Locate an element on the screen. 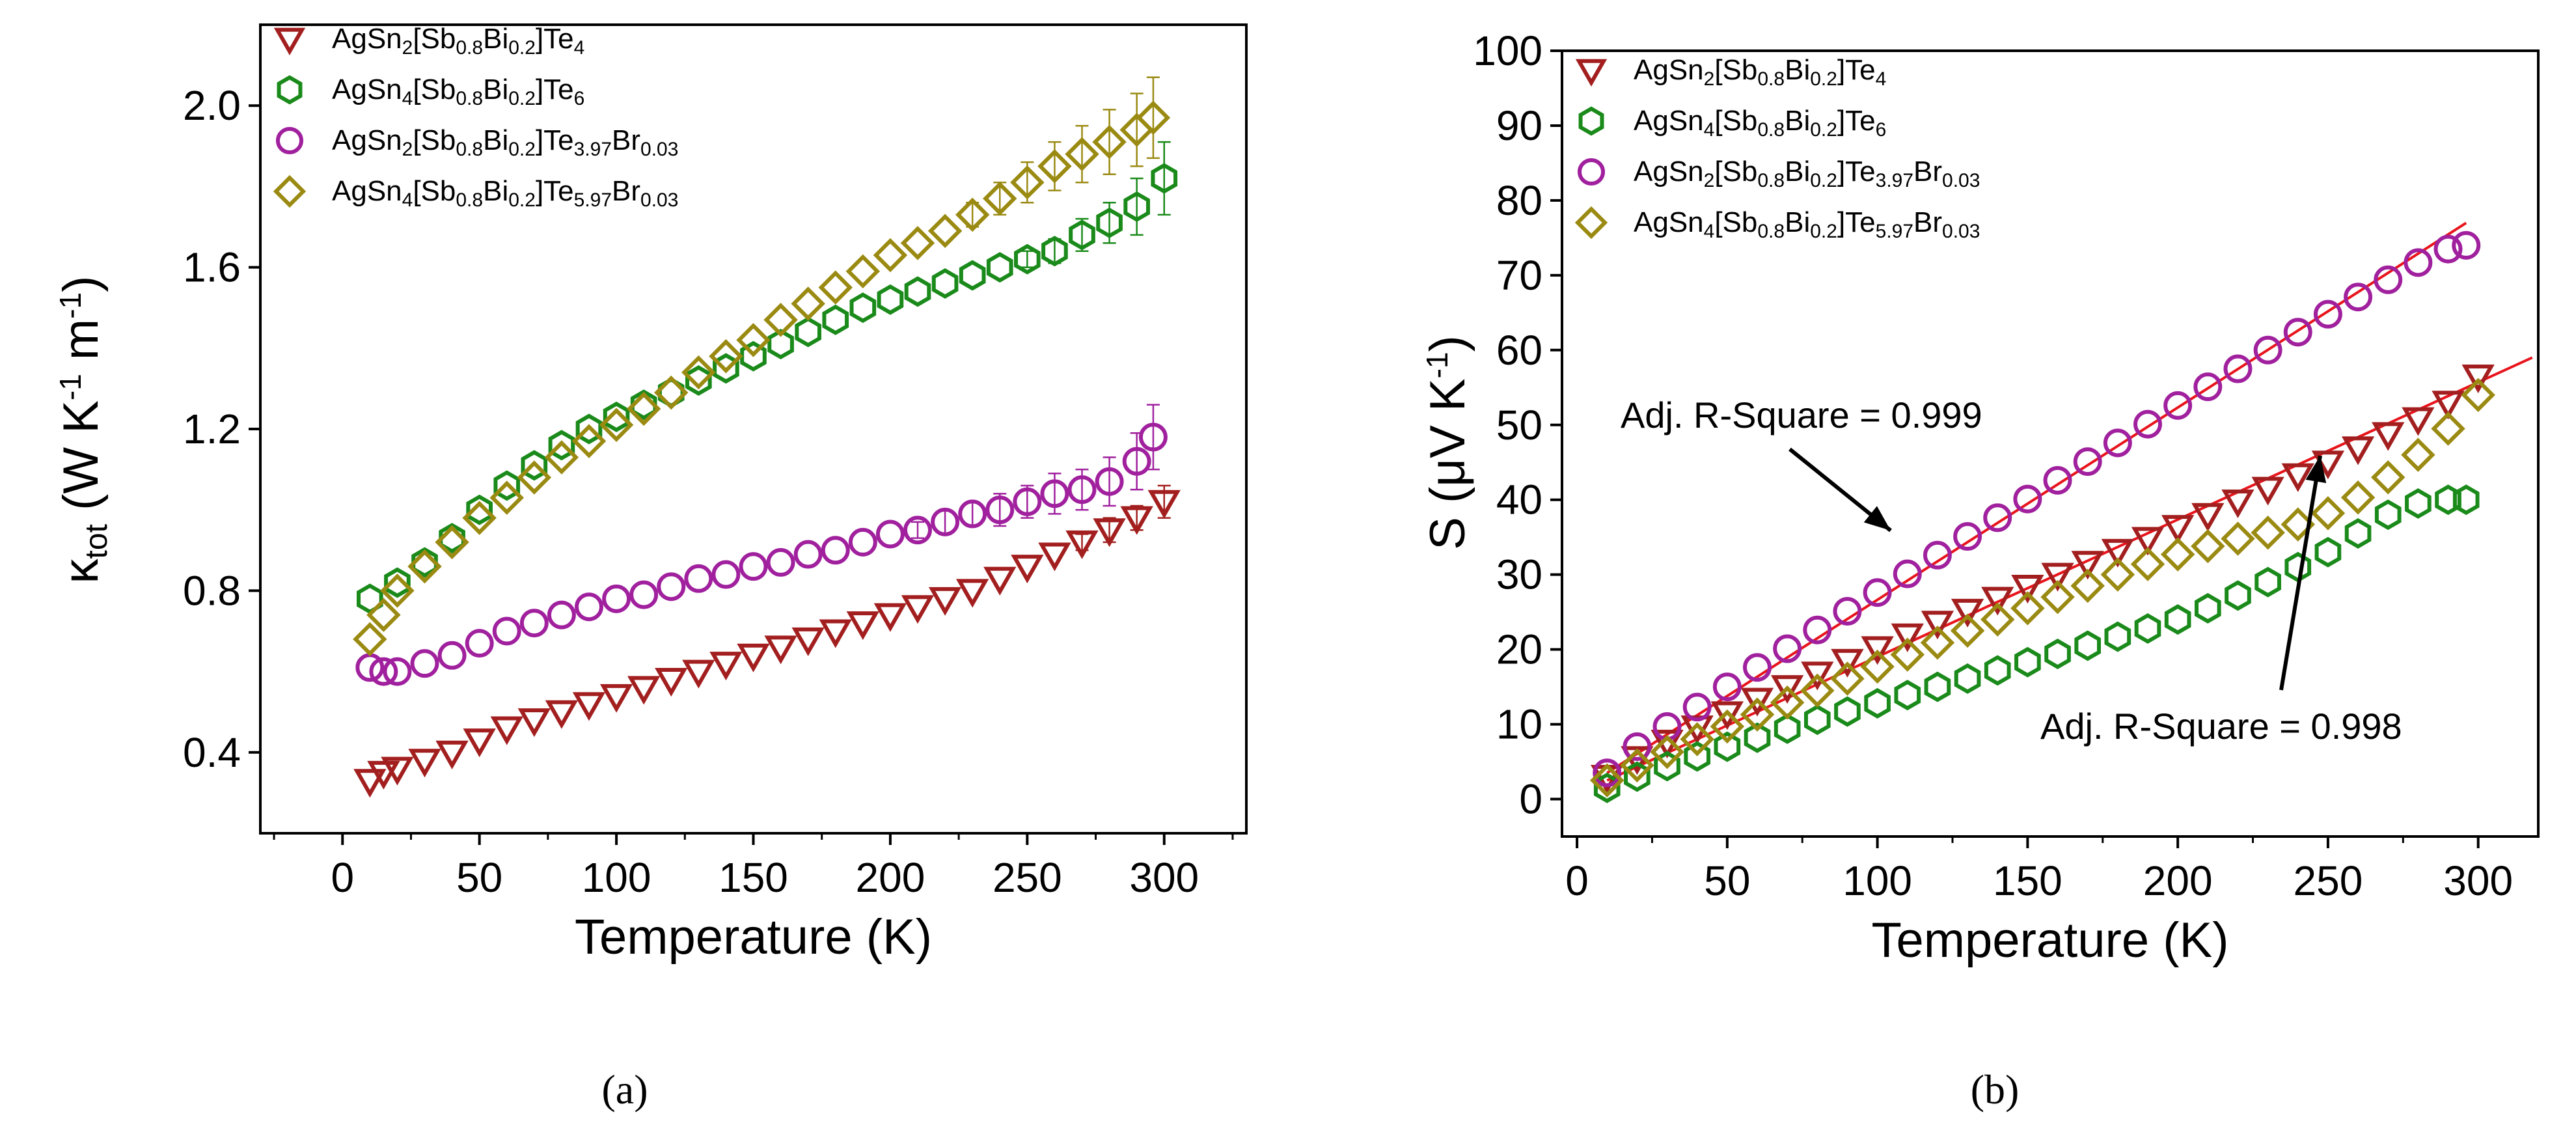  y-tick-label: 20 is located at coordinates (1519, 649).